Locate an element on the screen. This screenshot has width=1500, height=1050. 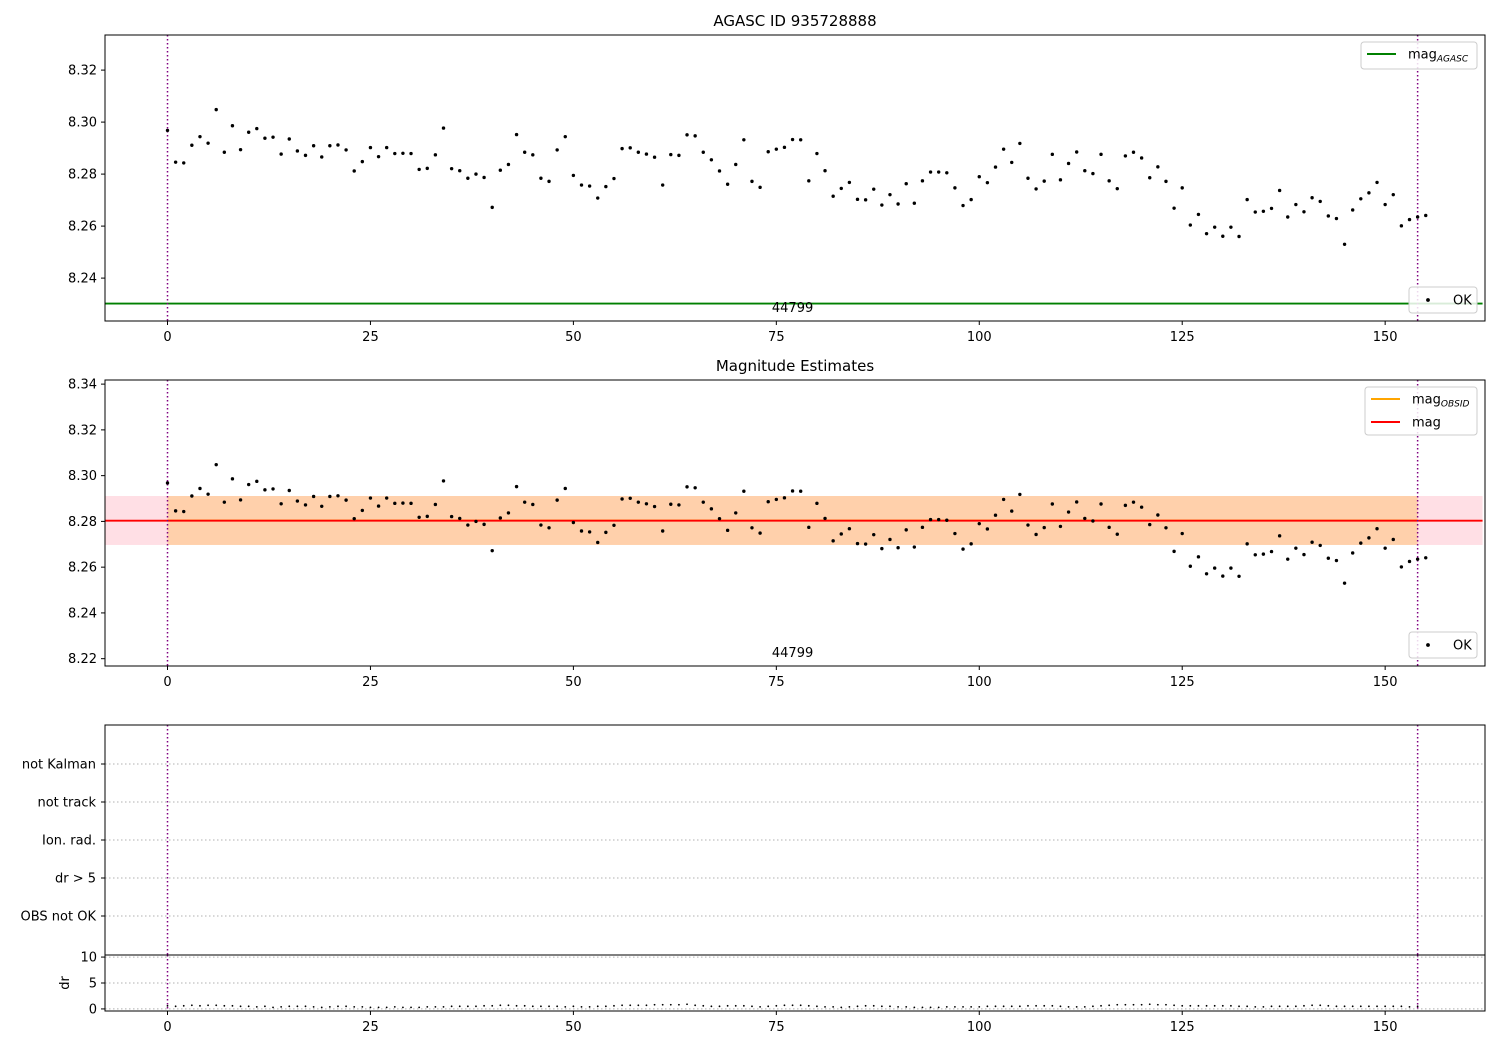
y-tick-label: 8.32 is located at coordinates (82, 430).